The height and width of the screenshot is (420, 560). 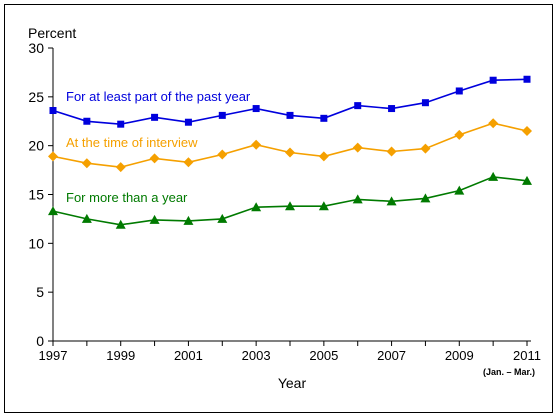 What do you see at coordinates (40, 341) in the screenshot?
I see `y-tick-label: 0` at bounding box center [40, 341].